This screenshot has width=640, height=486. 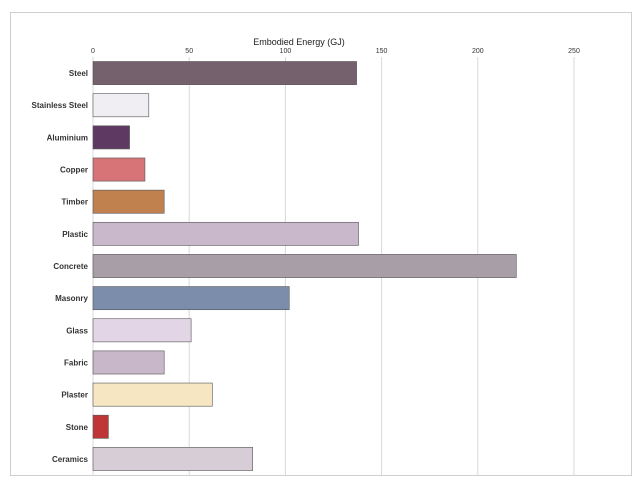 I want to click on x-axis-ticks: 0 50 100 150 200 250, so click(x=335, y=51).